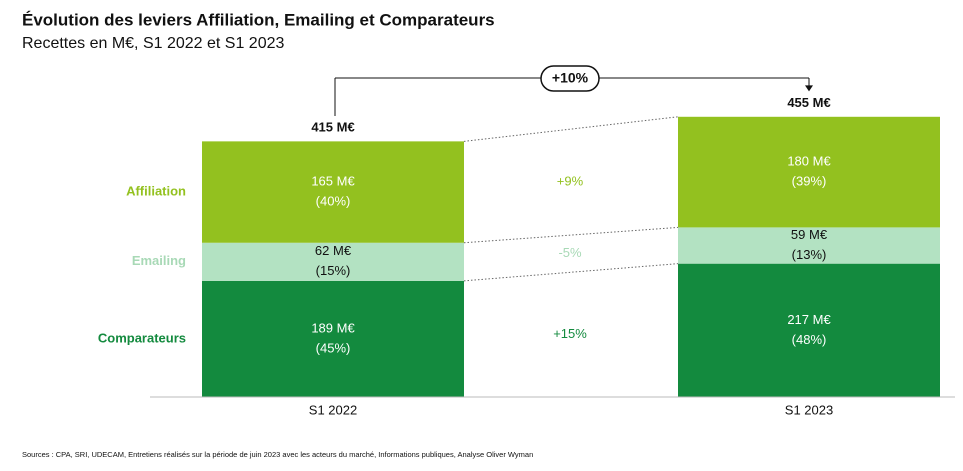  I want to click on value-label: 189 M€, so click(333, 327).